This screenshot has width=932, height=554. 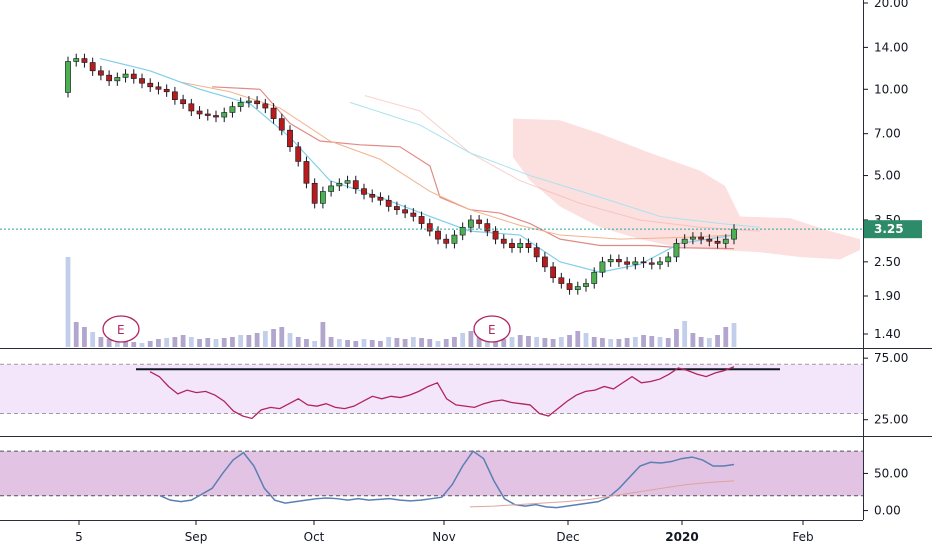 I want to click on stoch-d-line, so click(x=602, y=494).